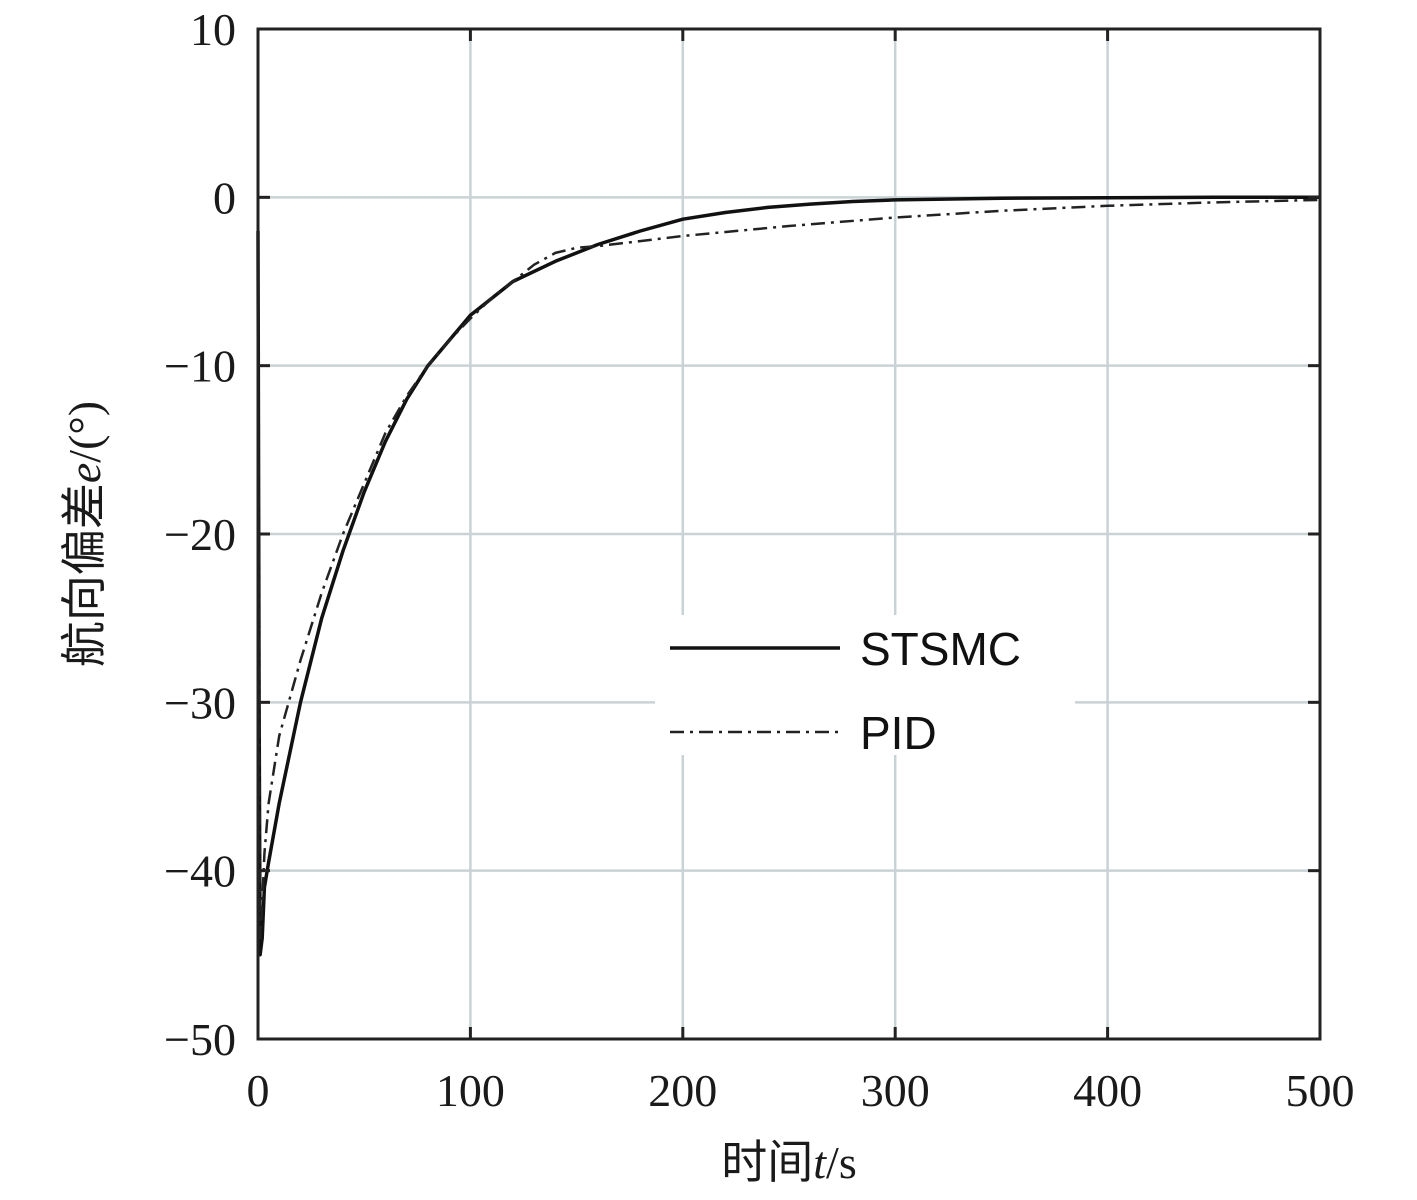 The image size is (1417, 1200). I want to click on y-axis-title-unit: /(°), so click(84, 432).